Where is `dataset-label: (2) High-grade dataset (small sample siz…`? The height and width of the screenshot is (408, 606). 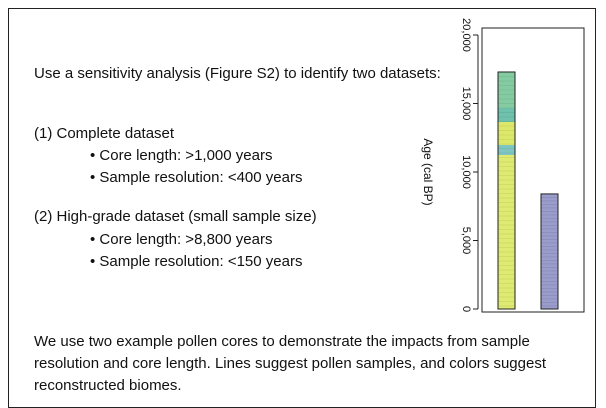
dataset-label: (2) High-grade dataset (small sample siz… is located at coordinates (175, 216).